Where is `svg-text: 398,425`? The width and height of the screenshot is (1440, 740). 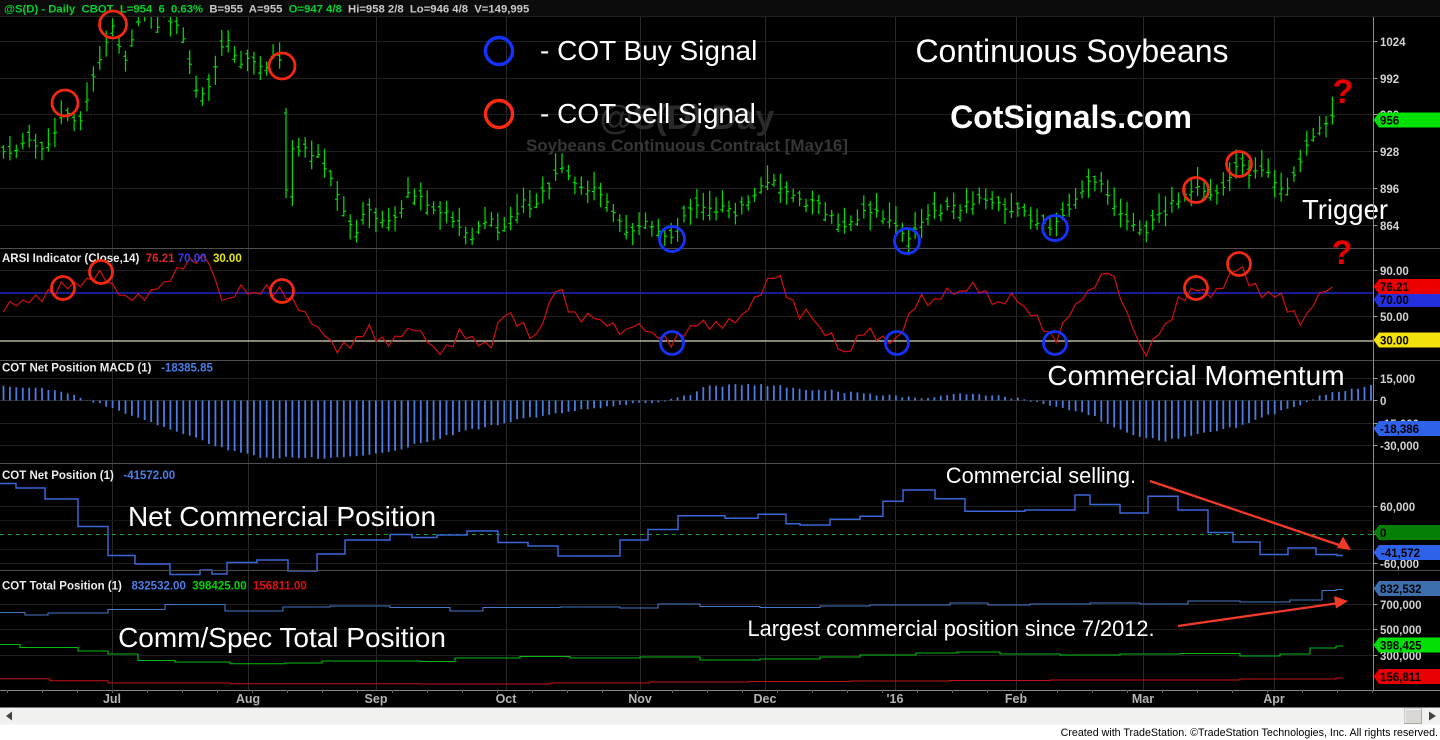
svg-text: 398,425 is located at coordinates (1401, 647).